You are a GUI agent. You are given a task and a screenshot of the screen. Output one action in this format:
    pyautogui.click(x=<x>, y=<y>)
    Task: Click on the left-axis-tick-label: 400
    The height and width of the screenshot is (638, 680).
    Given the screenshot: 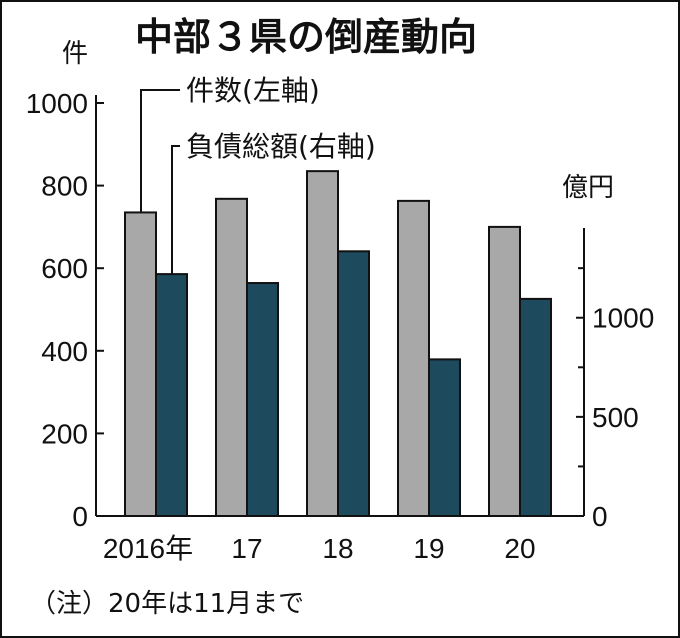 What is the action you would take?
    pyautogui.click(x=64, y=351)
    